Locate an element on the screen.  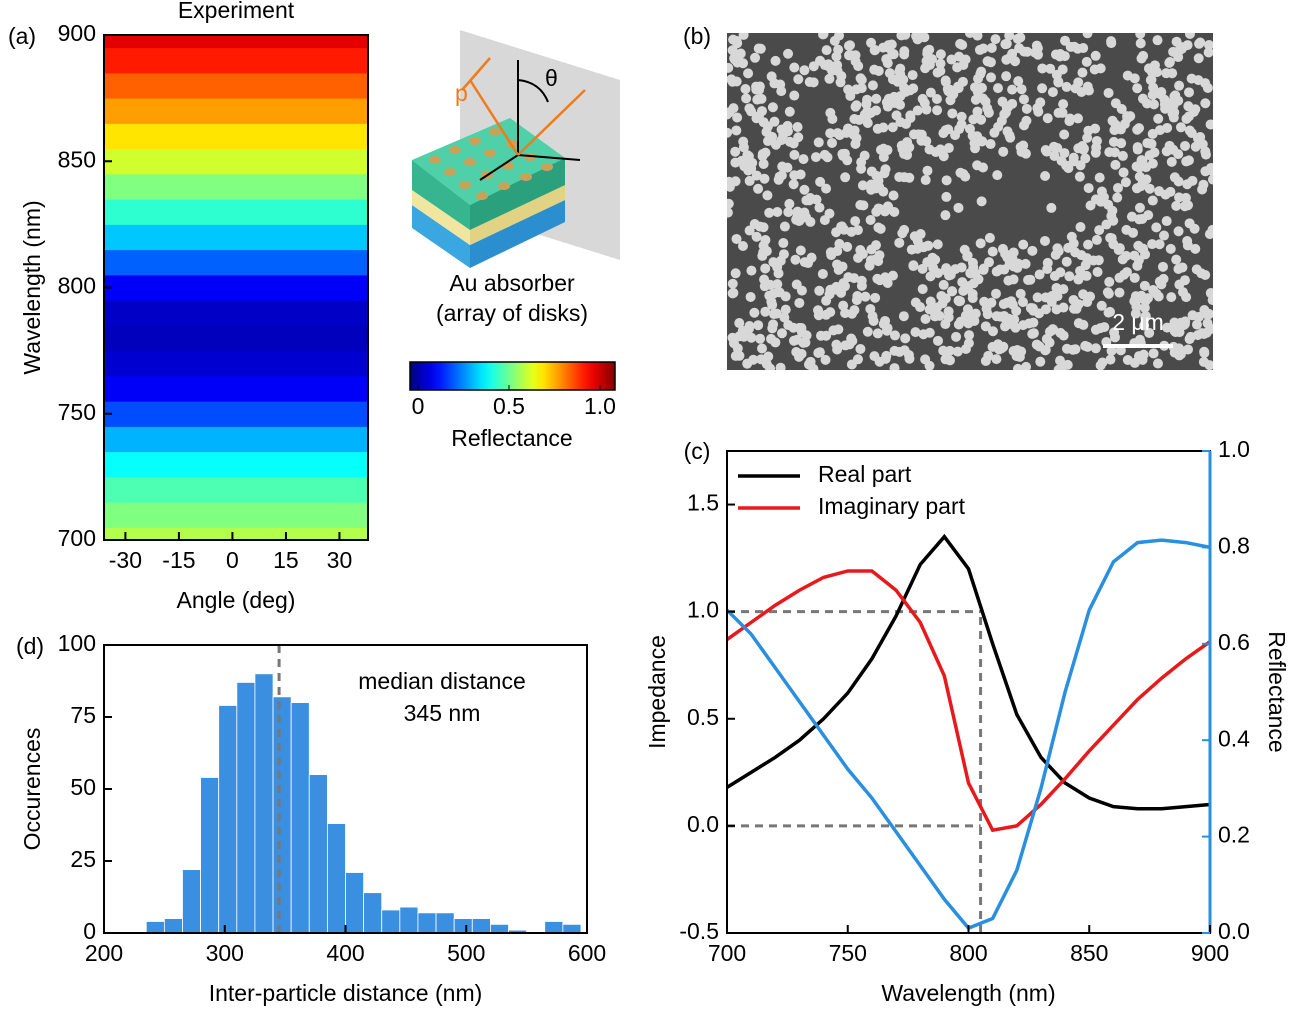
legend-label: Imaginary part is located at coordinates (892, 506).